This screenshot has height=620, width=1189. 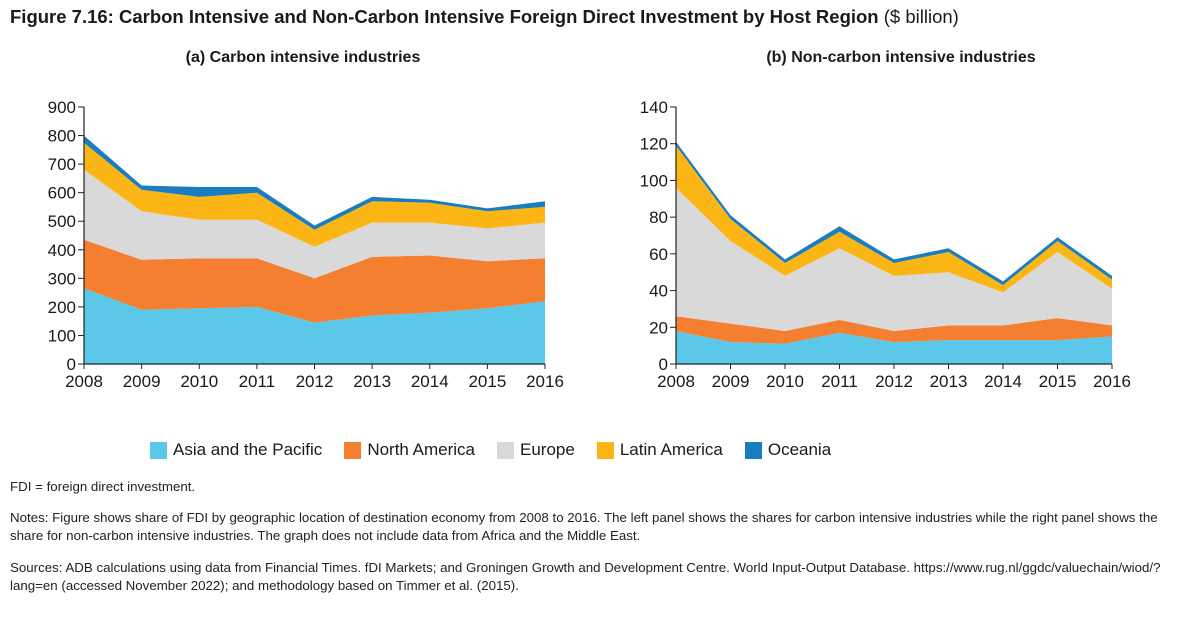 What do you see at coordinates (654, 107) in the screenshot?
I see `y-tick-label-b: 140` at bounding box center [654, 107].